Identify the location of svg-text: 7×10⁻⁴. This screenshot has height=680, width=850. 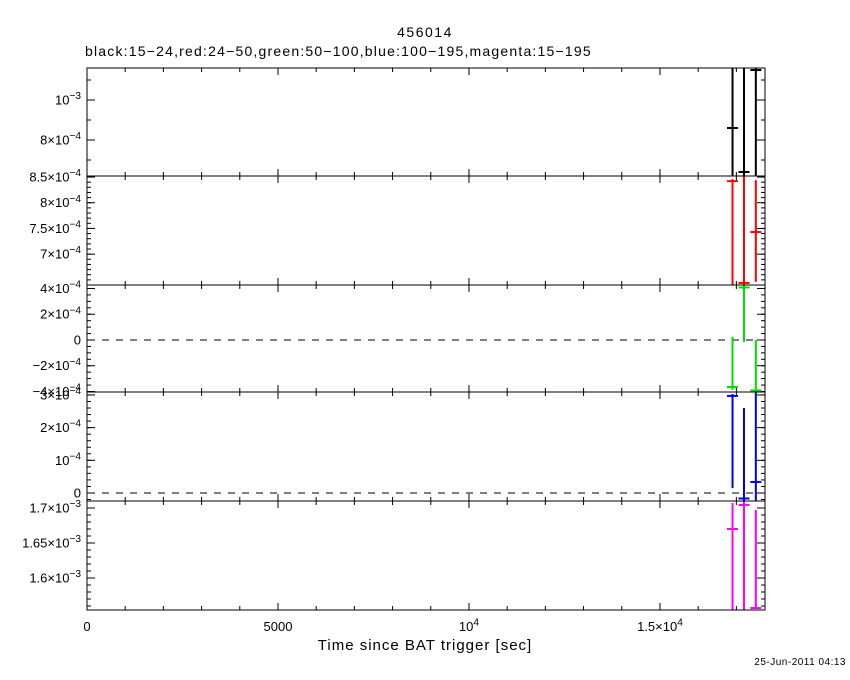
(60, 253).